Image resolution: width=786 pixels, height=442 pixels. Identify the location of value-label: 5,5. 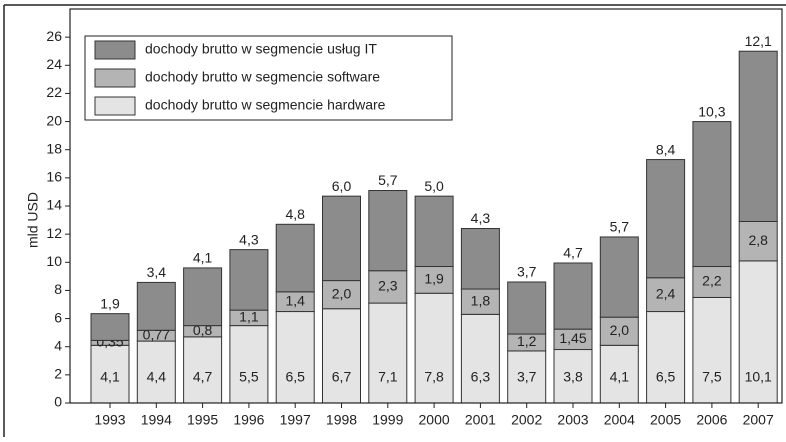
(249, 377).